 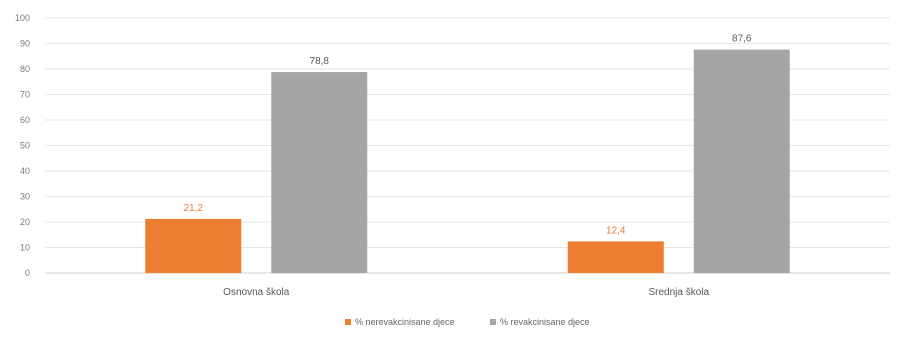 I want to click on y-tick-label: 10, so click(x=25, y=248).